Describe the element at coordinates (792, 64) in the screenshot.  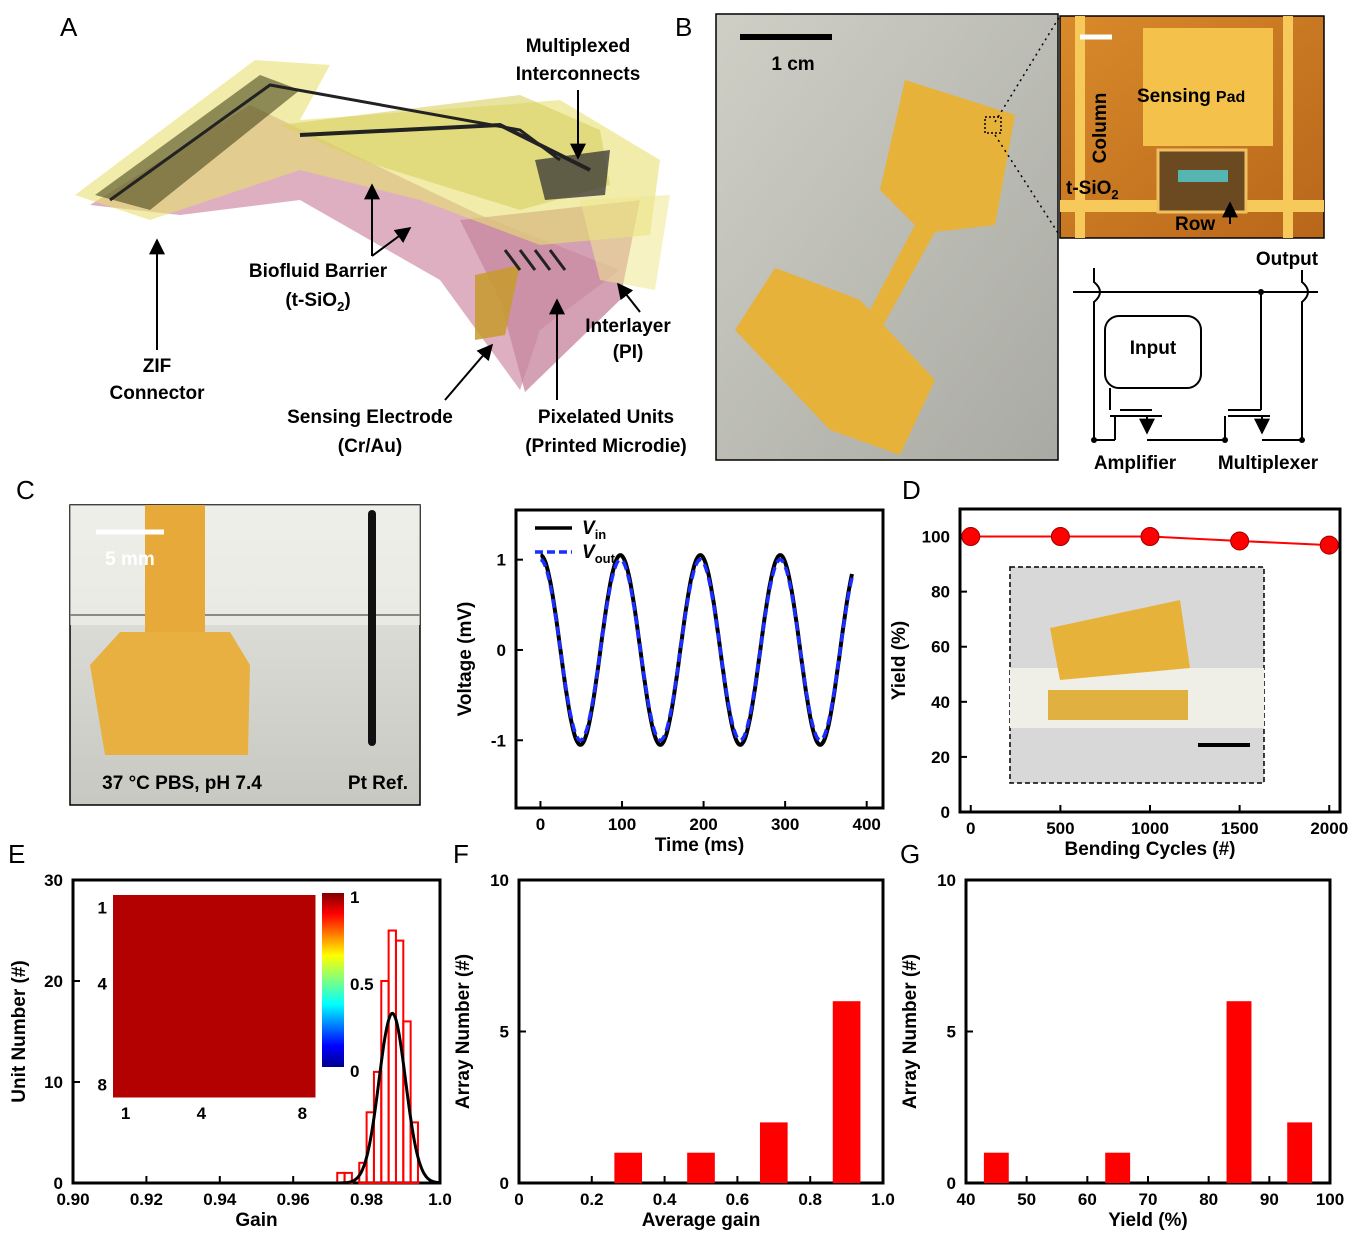
I see `scale-label-b: 1 cm` at that location.